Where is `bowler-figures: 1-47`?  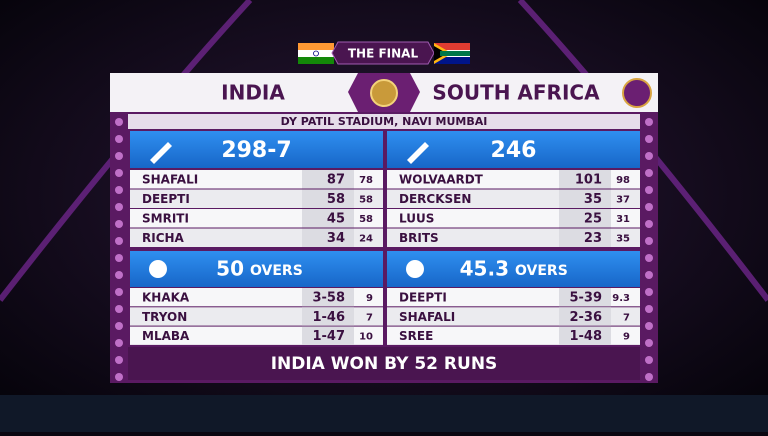 bowler-figures: 1-47 is located at coordinates (328, 336).